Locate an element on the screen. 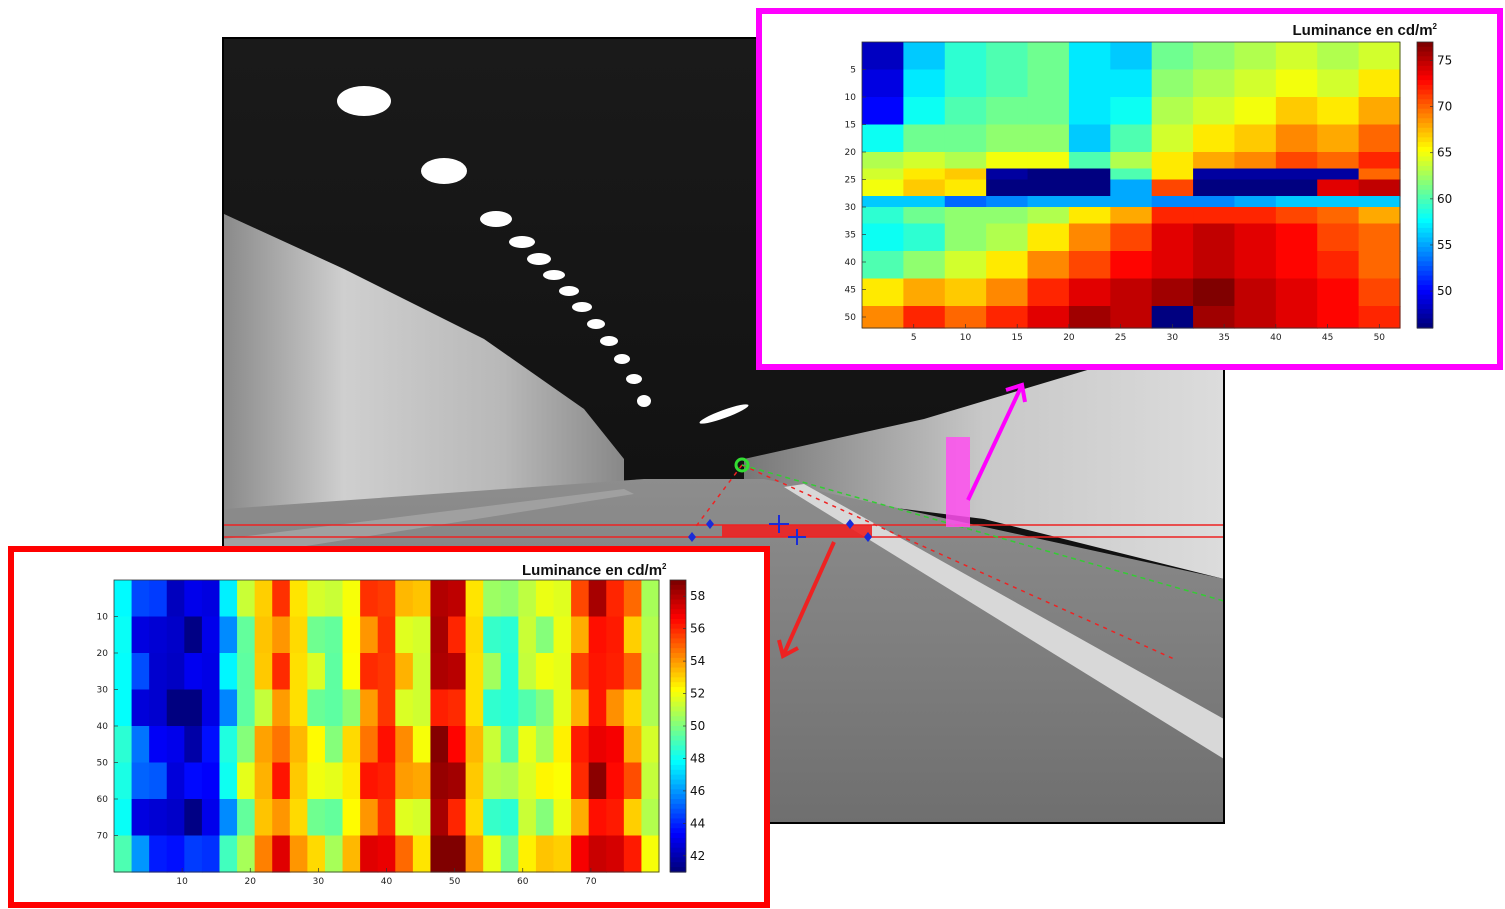 The height and width of the screenshot is (909, 1505). colorbar-tick-label: 44 is located at coordinates (697, 823).